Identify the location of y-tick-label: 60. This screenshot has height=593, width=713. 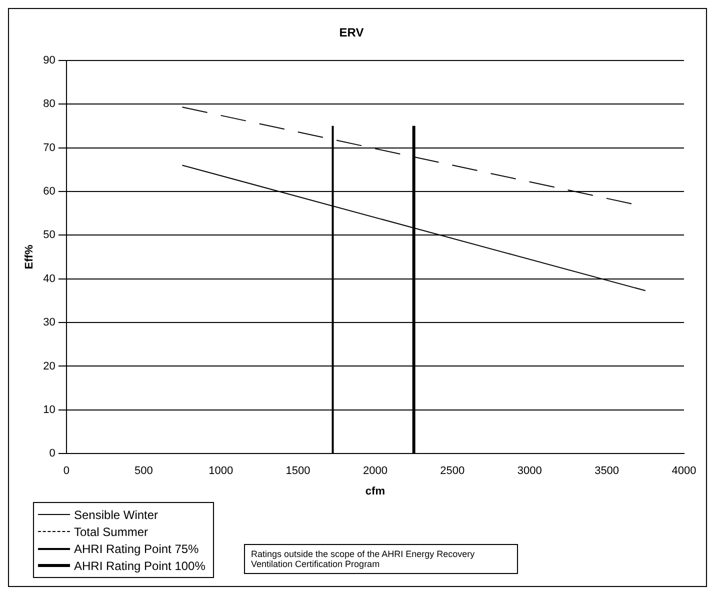
(49, 192).